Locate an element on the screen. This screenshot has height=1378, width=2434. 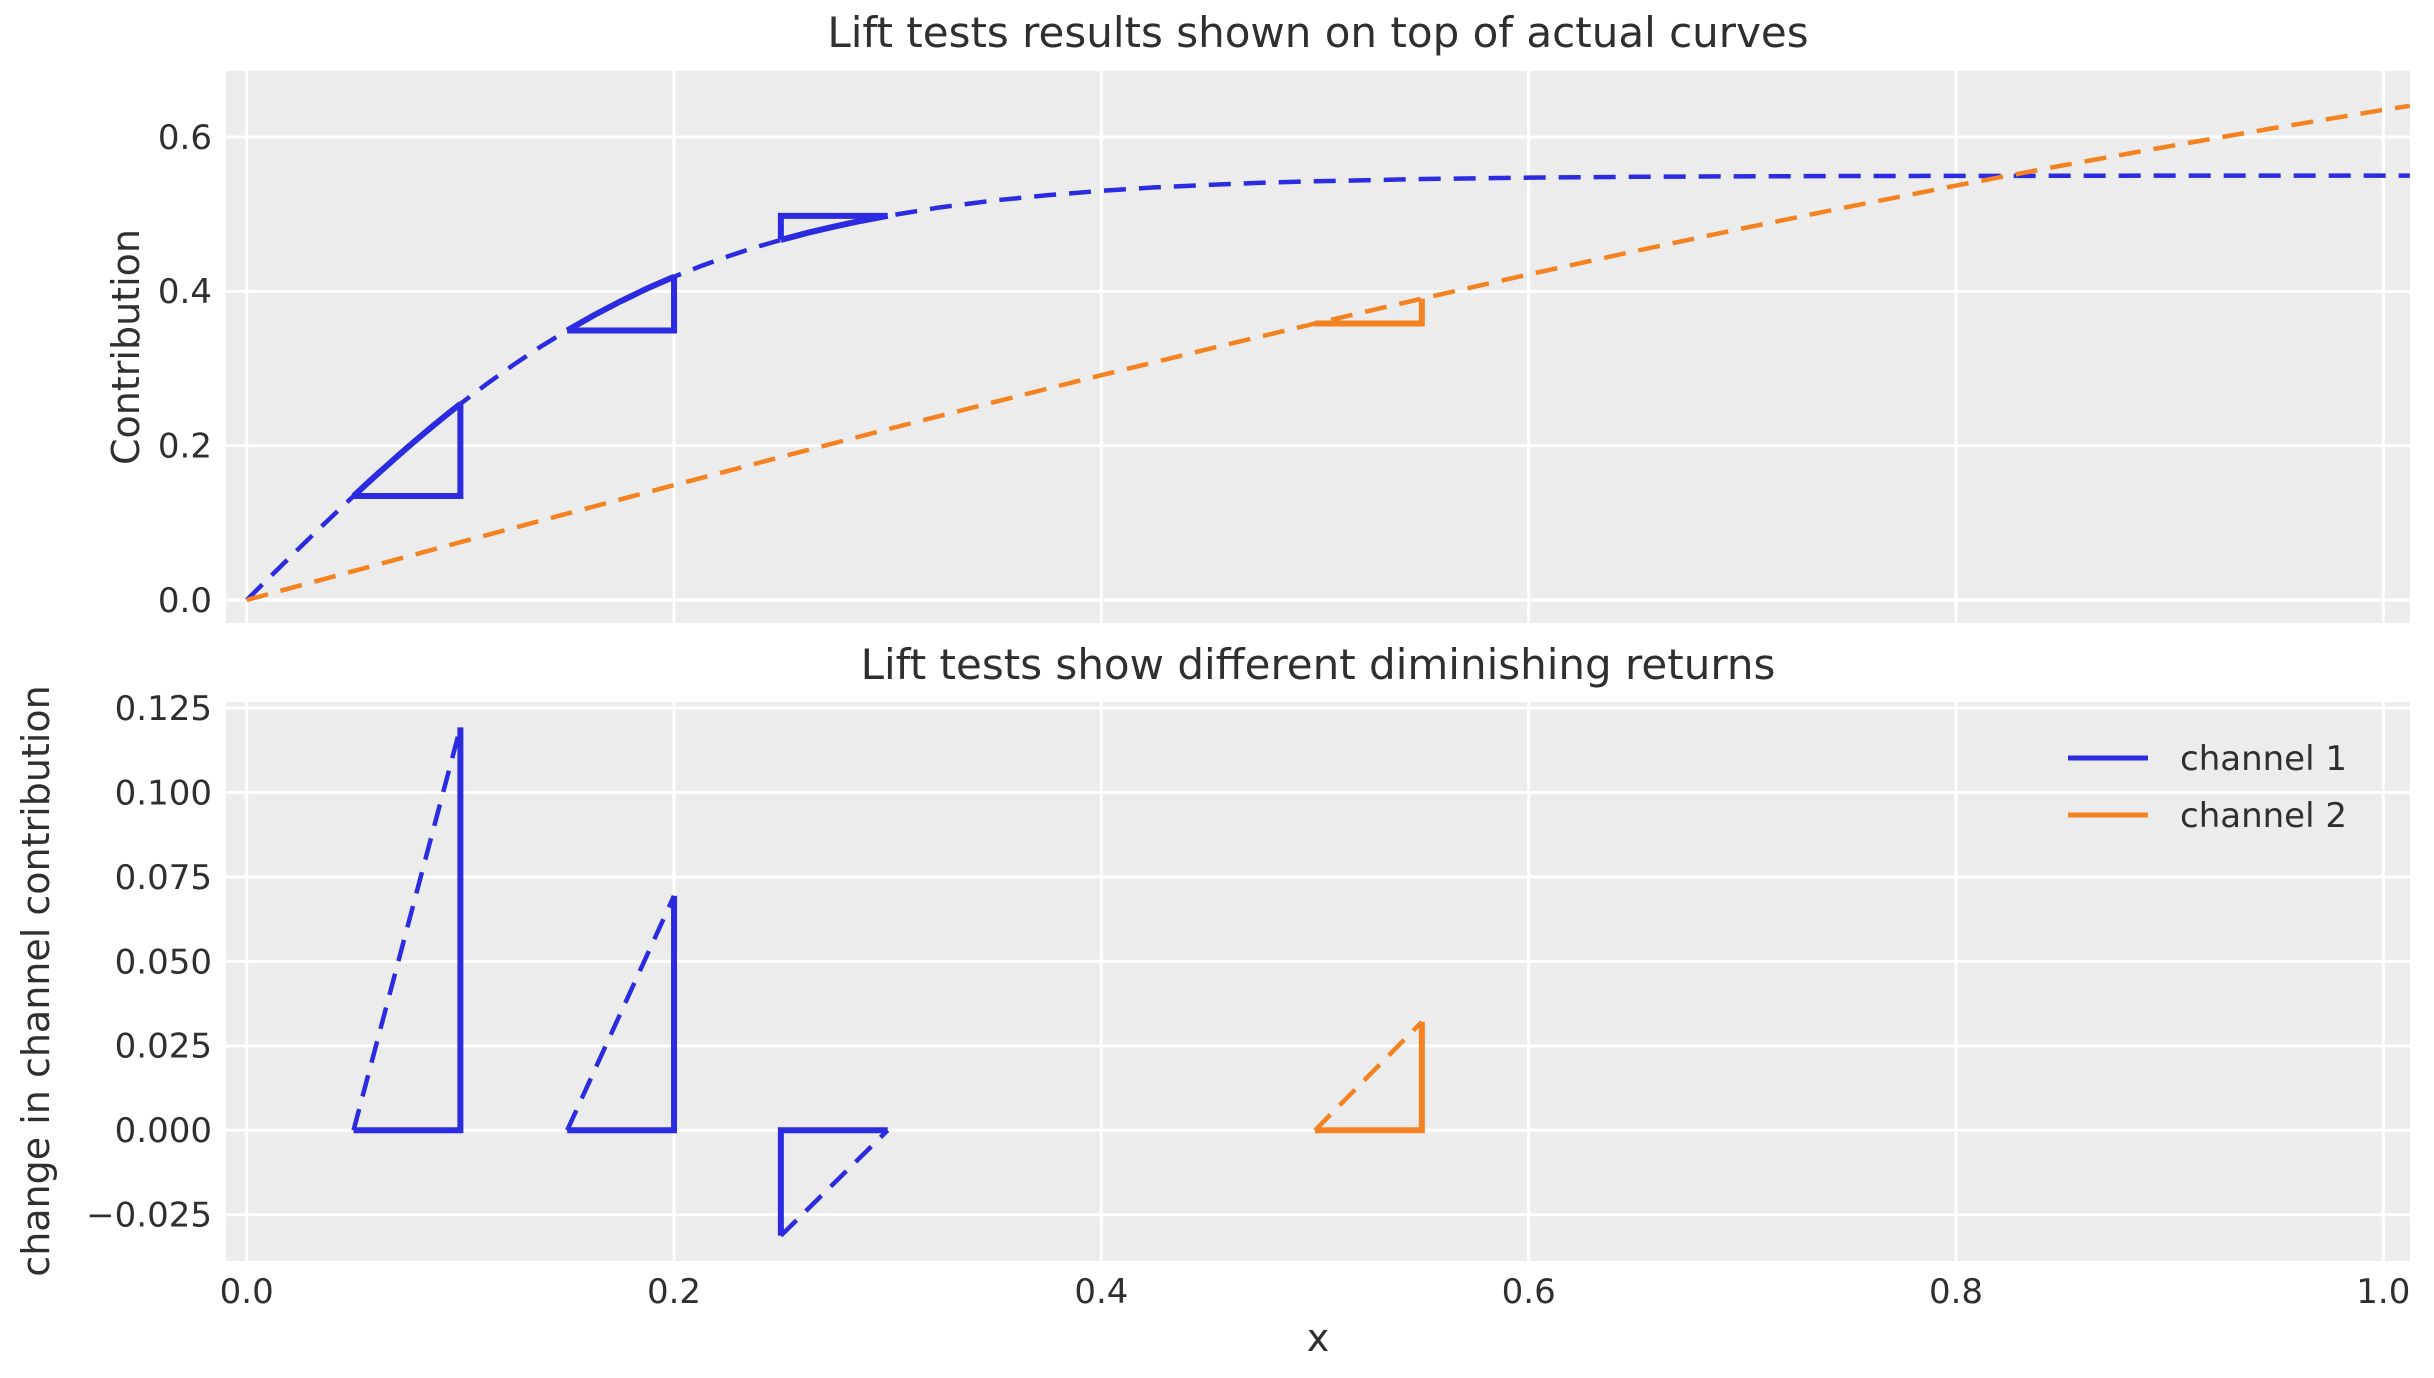
legend-label: channel 1 is located at coordinates (2263, 759).